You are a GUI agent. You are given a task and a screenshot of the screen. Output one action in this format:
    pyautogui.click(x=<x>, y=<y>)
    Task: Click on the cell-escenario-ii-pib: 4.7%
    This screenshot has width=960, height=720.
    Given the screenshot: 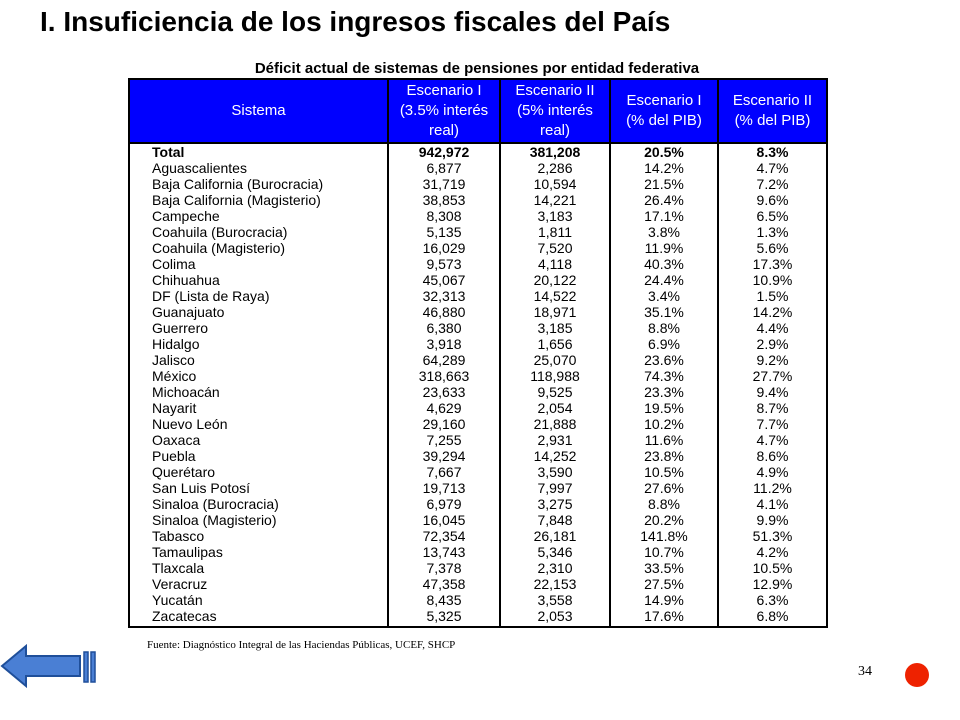 What is the action you would take?
    pyautogui.click(x=772, y=168)
    